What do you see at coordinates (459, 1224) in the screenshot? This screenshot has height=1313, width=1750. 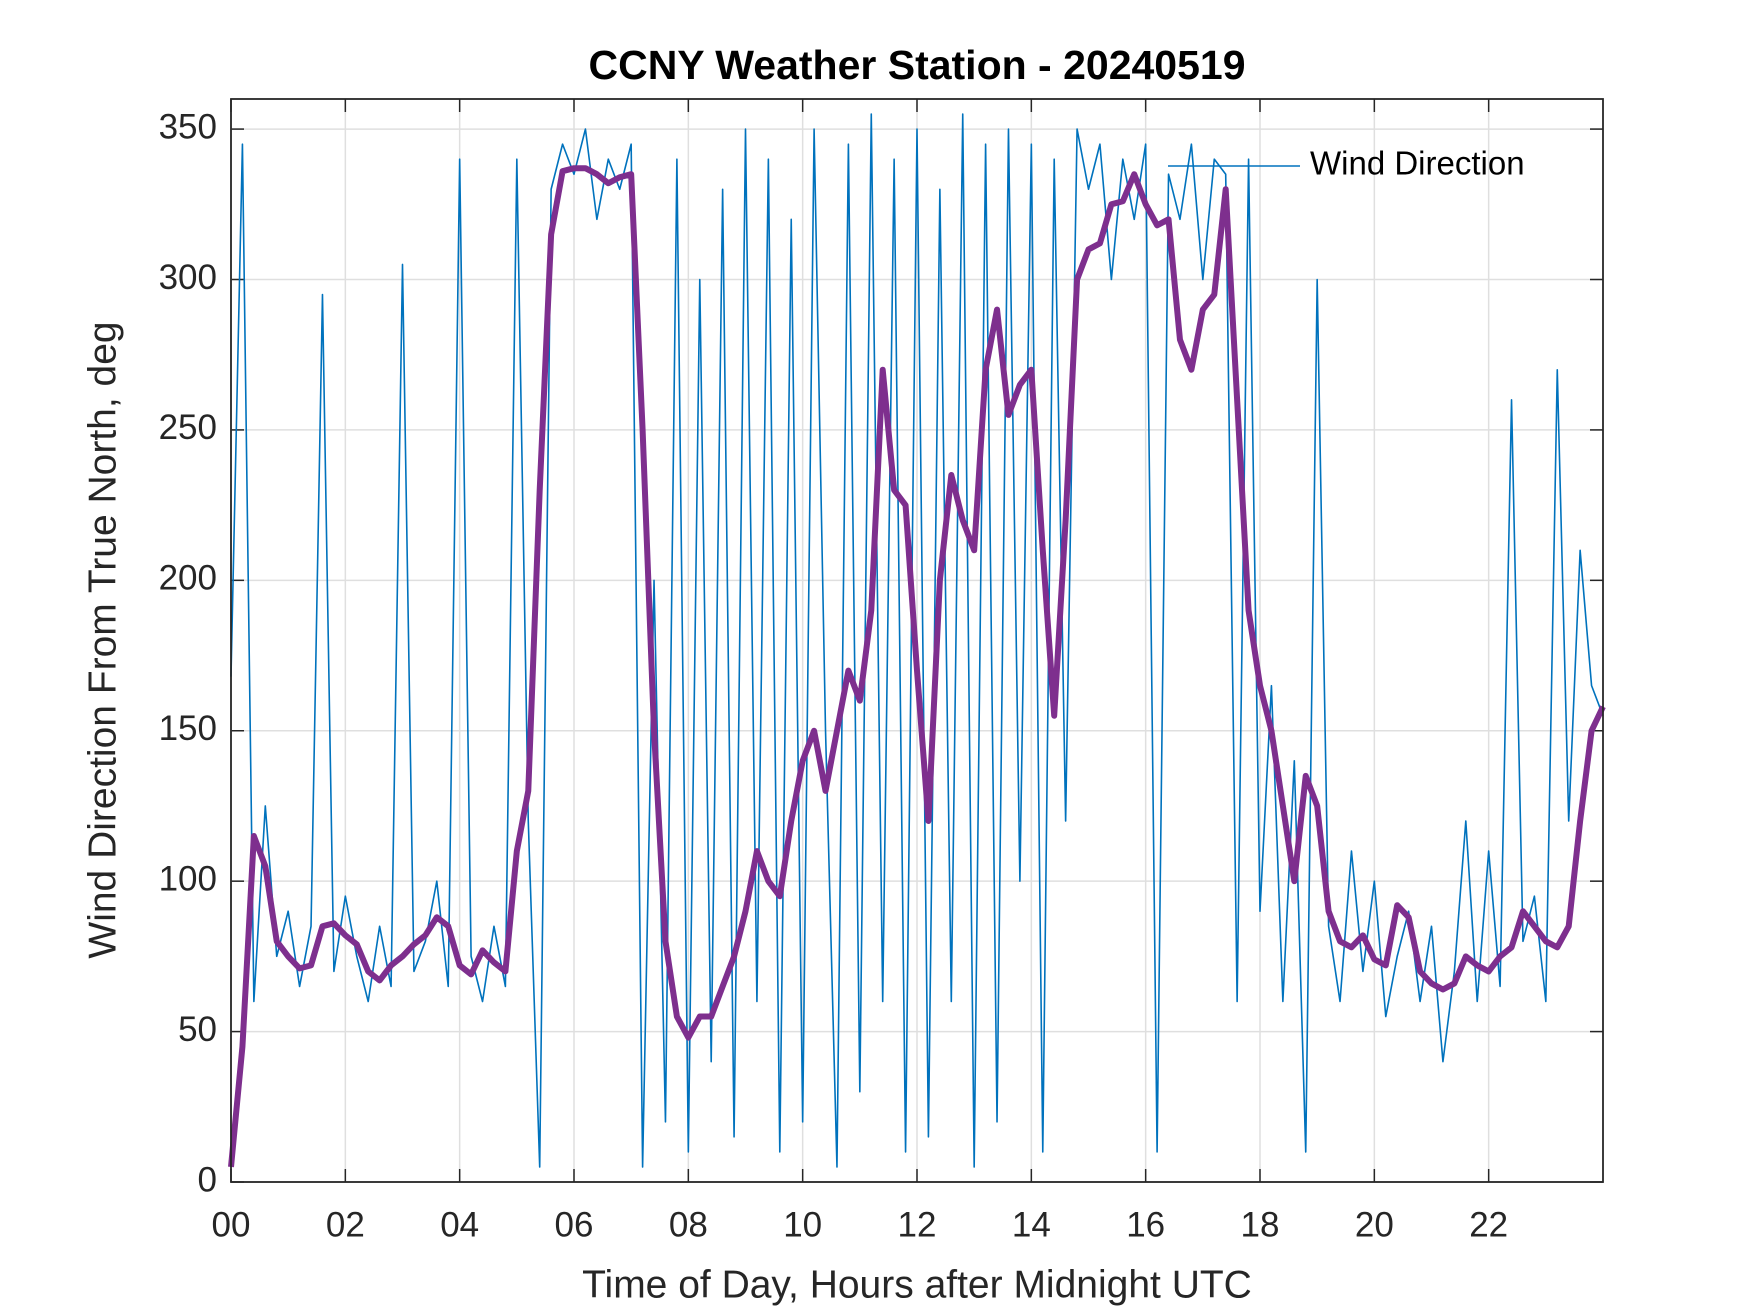 I see `x-tick-label: 04` at bounding box center [459, 1224].